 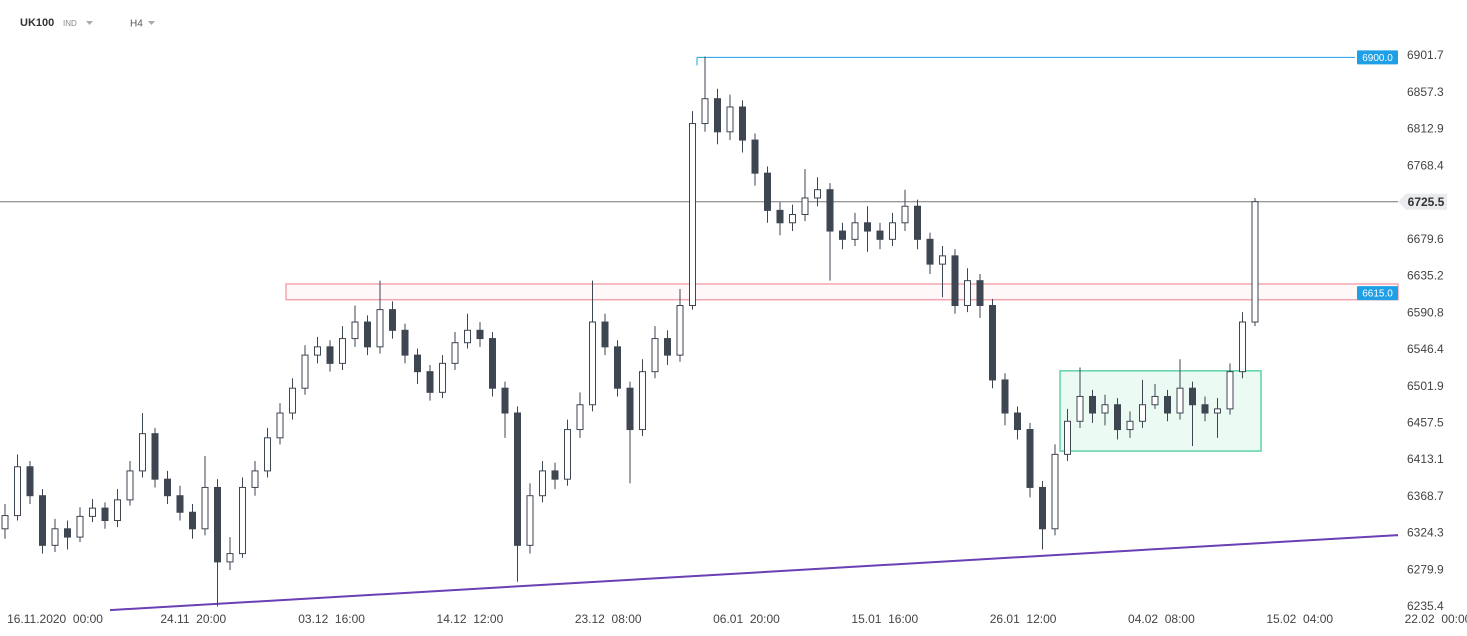 What do you see at coordinates (754, 573) in the screenshot?
I see `trendline` at bounding box center [754, 573].